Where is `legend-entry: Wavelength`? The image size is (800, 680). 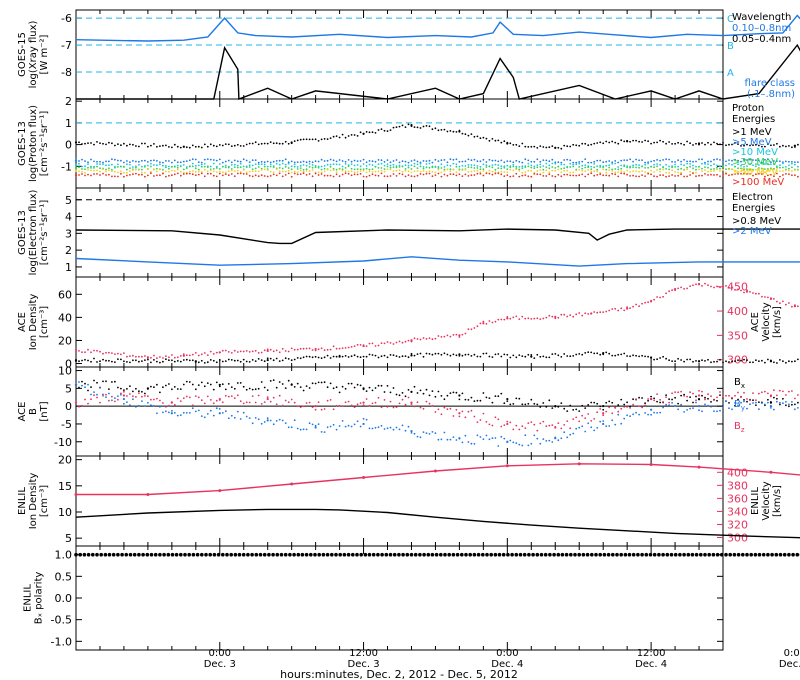
legend-entry: Wavelength is located at coordinates (761, 17).